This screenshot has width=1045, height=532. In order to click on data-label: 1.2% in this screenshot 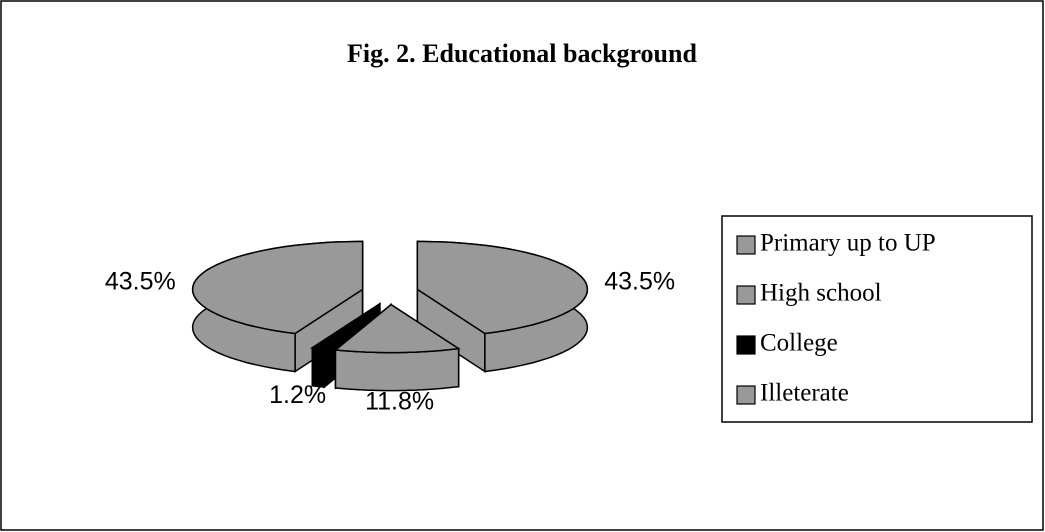, I will do `click(297, 395)`.